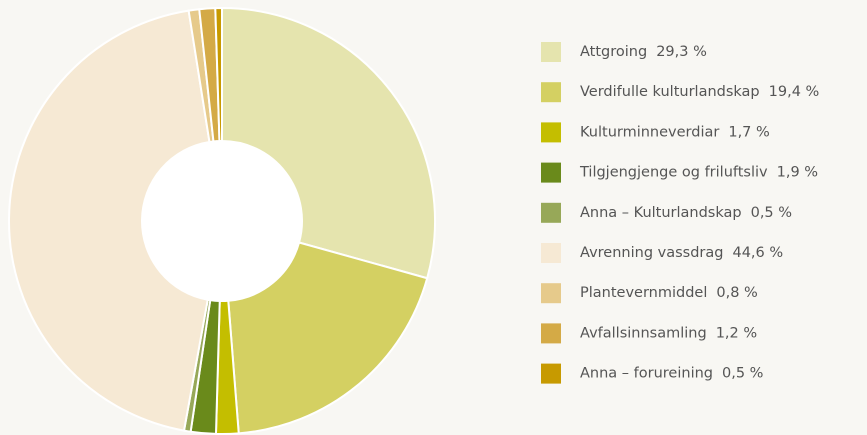 The width and height of the screenshot is (867, 435). I want to click on legend-entry: Attgroing 29,3 %, so click(643, 52).